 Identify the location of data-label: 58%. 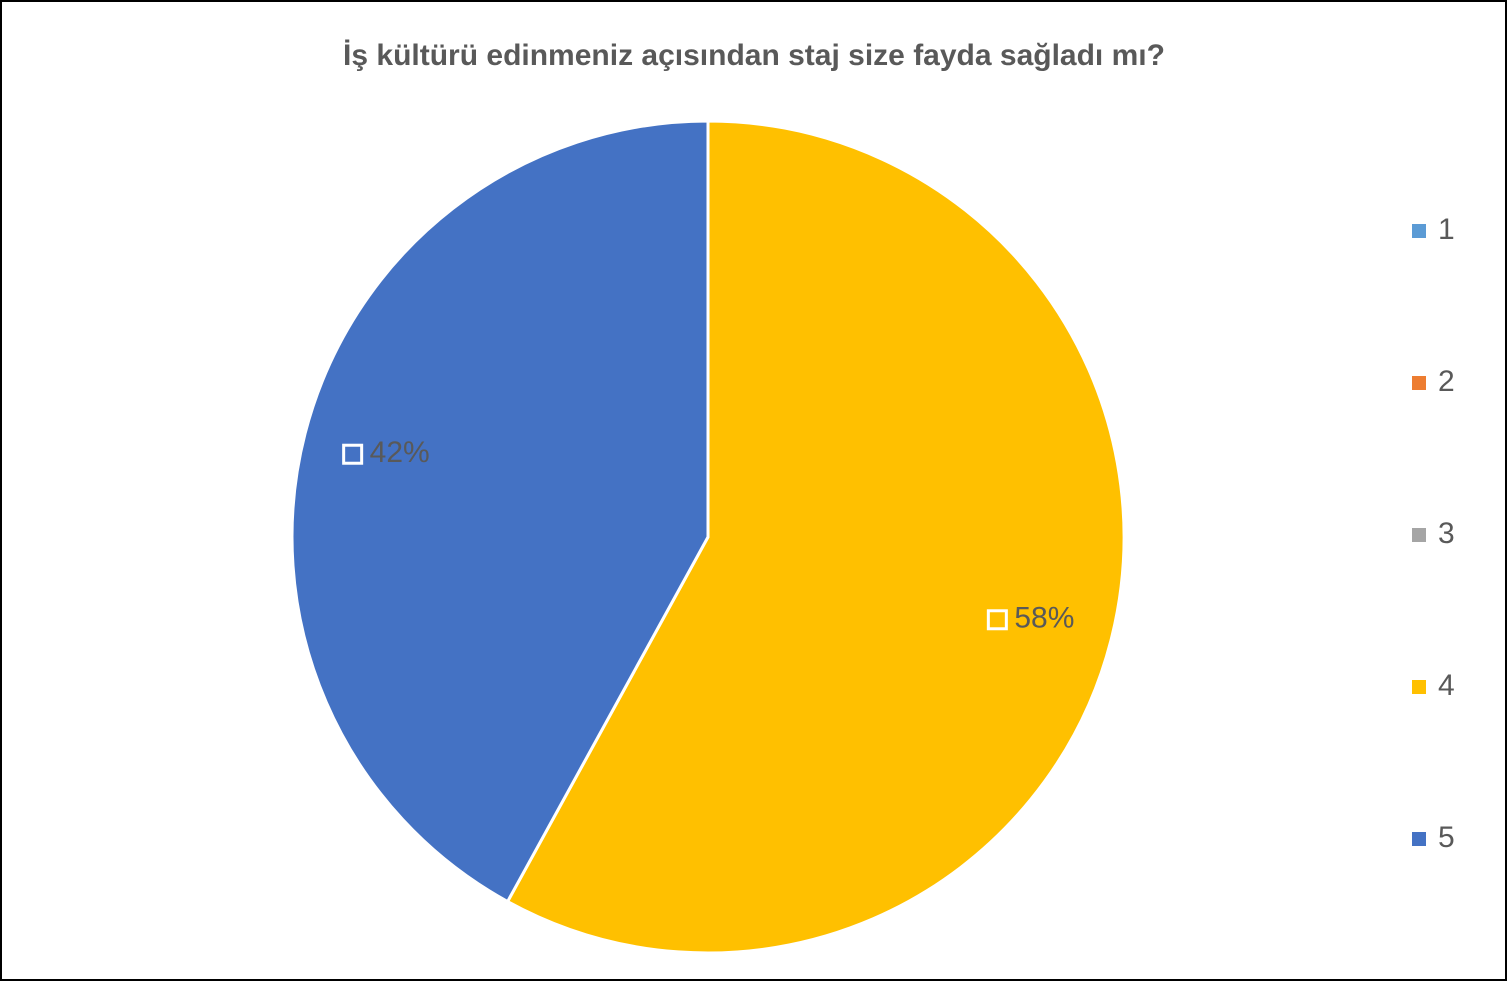
(1044, 618).